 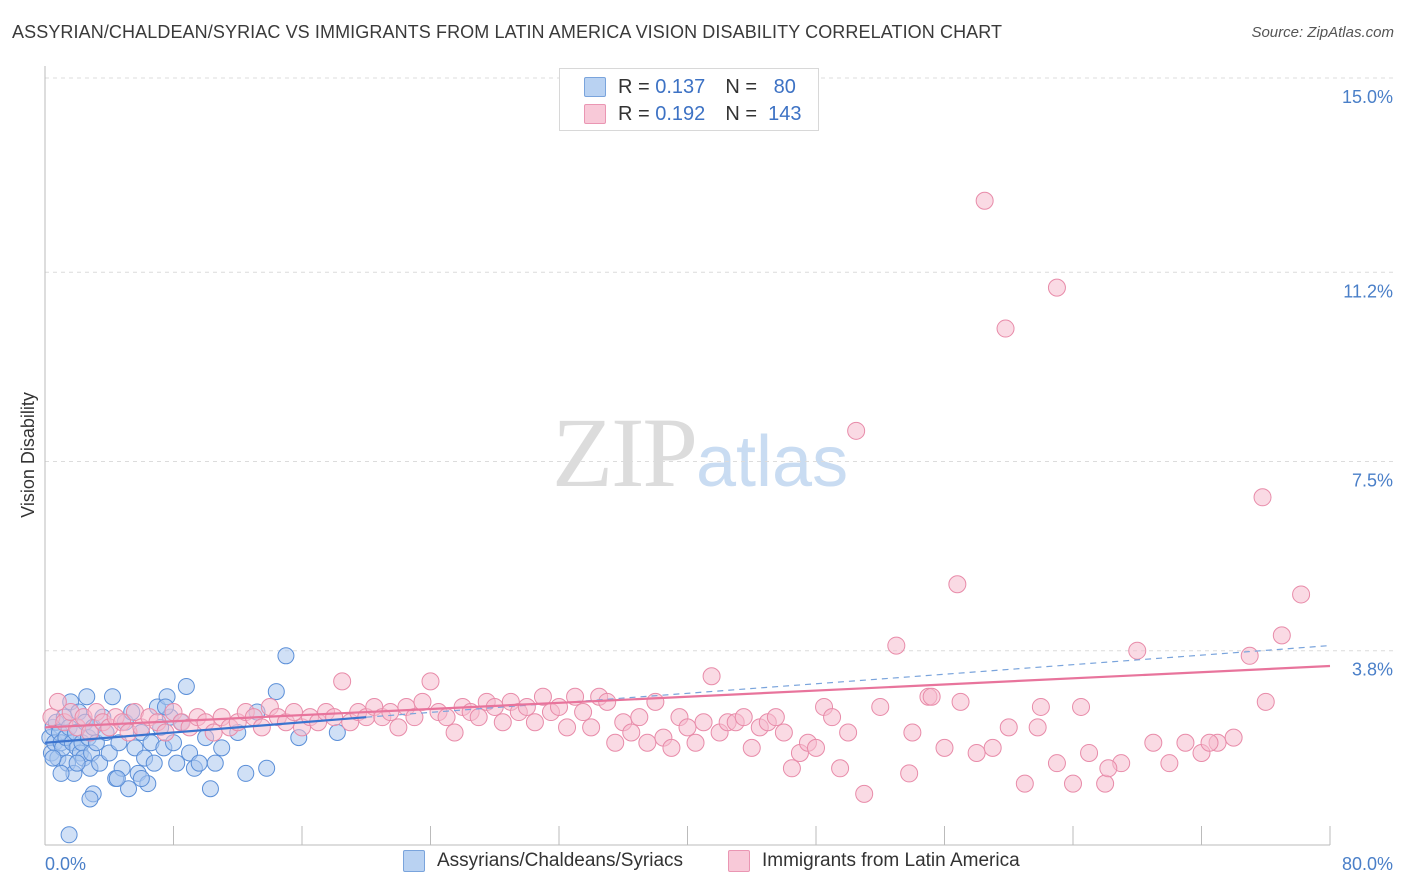 I want to click on legend-swatch-blue, so click(x=595, y=87).